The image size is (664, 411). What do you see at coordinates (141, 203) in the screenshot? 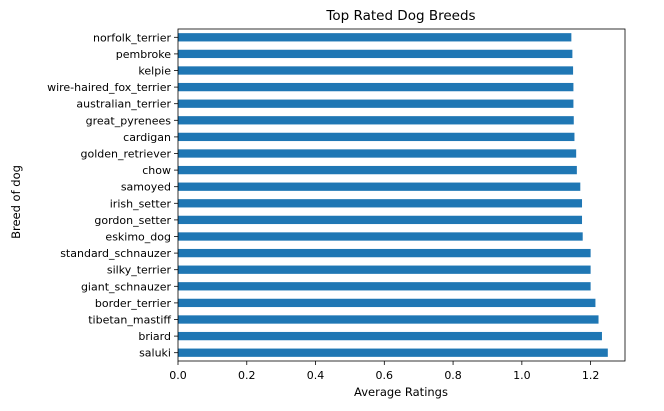
I see `y-tick-label-irish_setter: irish_setter` at bounding box center [141, 203].